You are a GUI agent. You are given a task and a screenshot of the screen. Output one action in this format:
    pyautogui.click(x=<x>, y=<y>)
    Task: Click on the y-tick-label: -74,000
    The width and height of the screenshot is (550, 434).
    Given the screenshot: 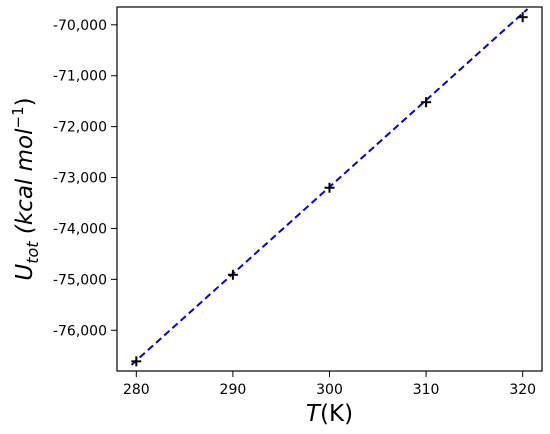 What is the action you would take?
    pyautogui.click(x=80, y=229)
    